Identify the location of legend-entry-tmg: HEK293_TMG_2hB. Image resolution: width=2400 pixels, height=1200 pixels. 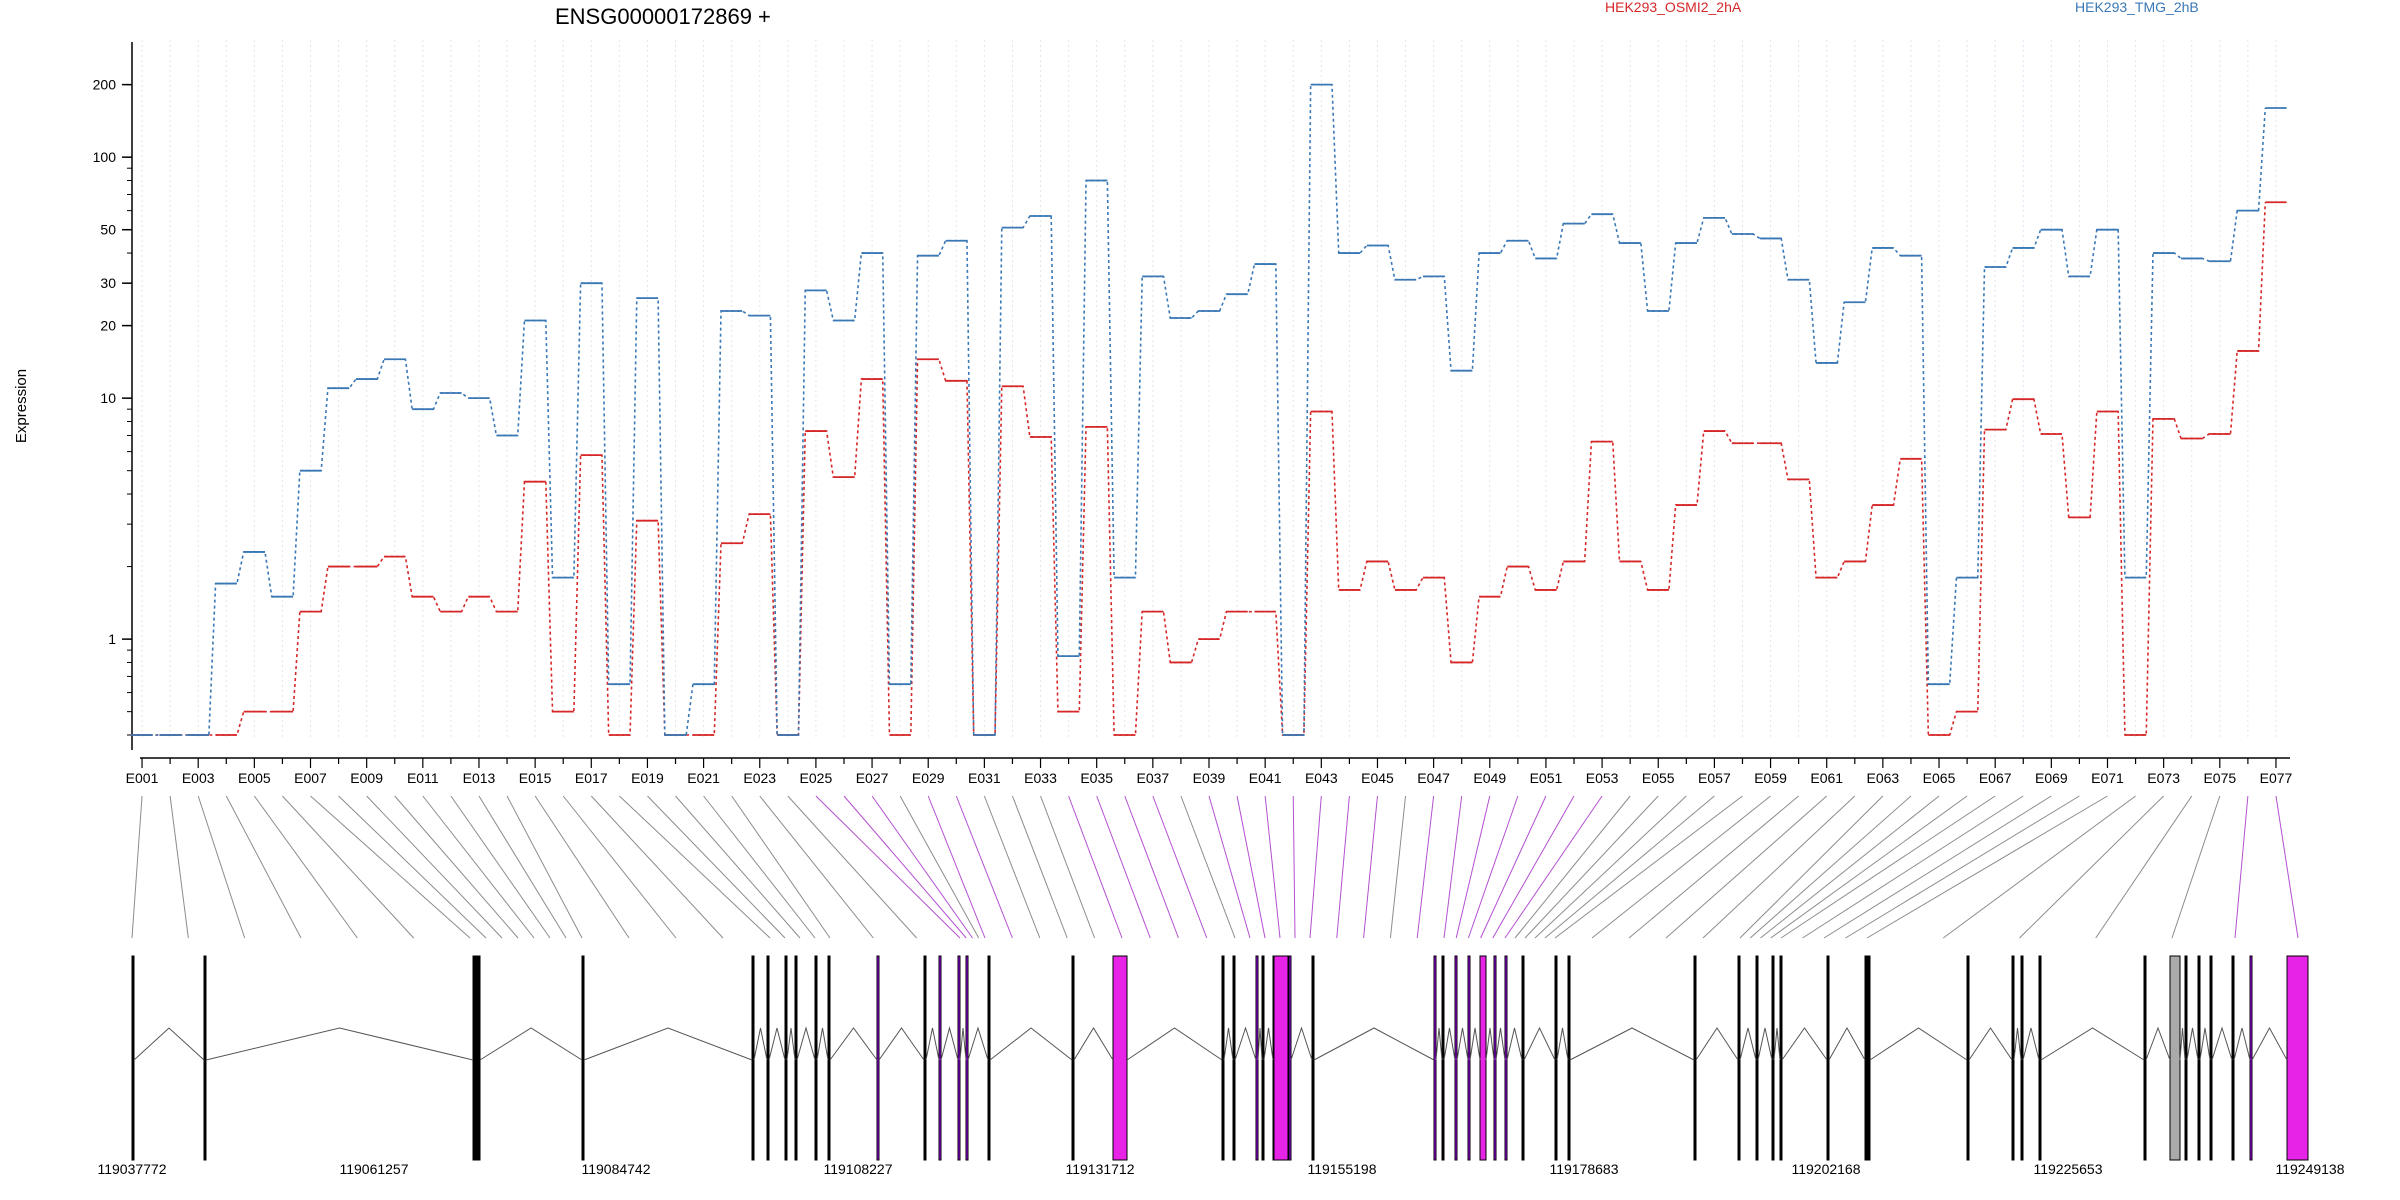
(2137, 7).